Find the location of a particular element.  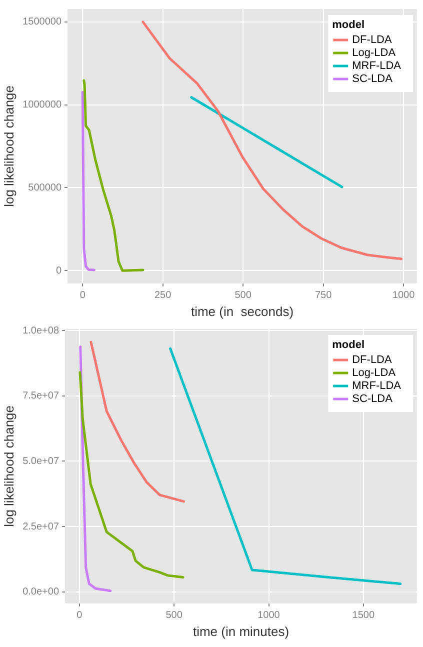

y-tick-label: 0 is located at coordinates (59, 270).